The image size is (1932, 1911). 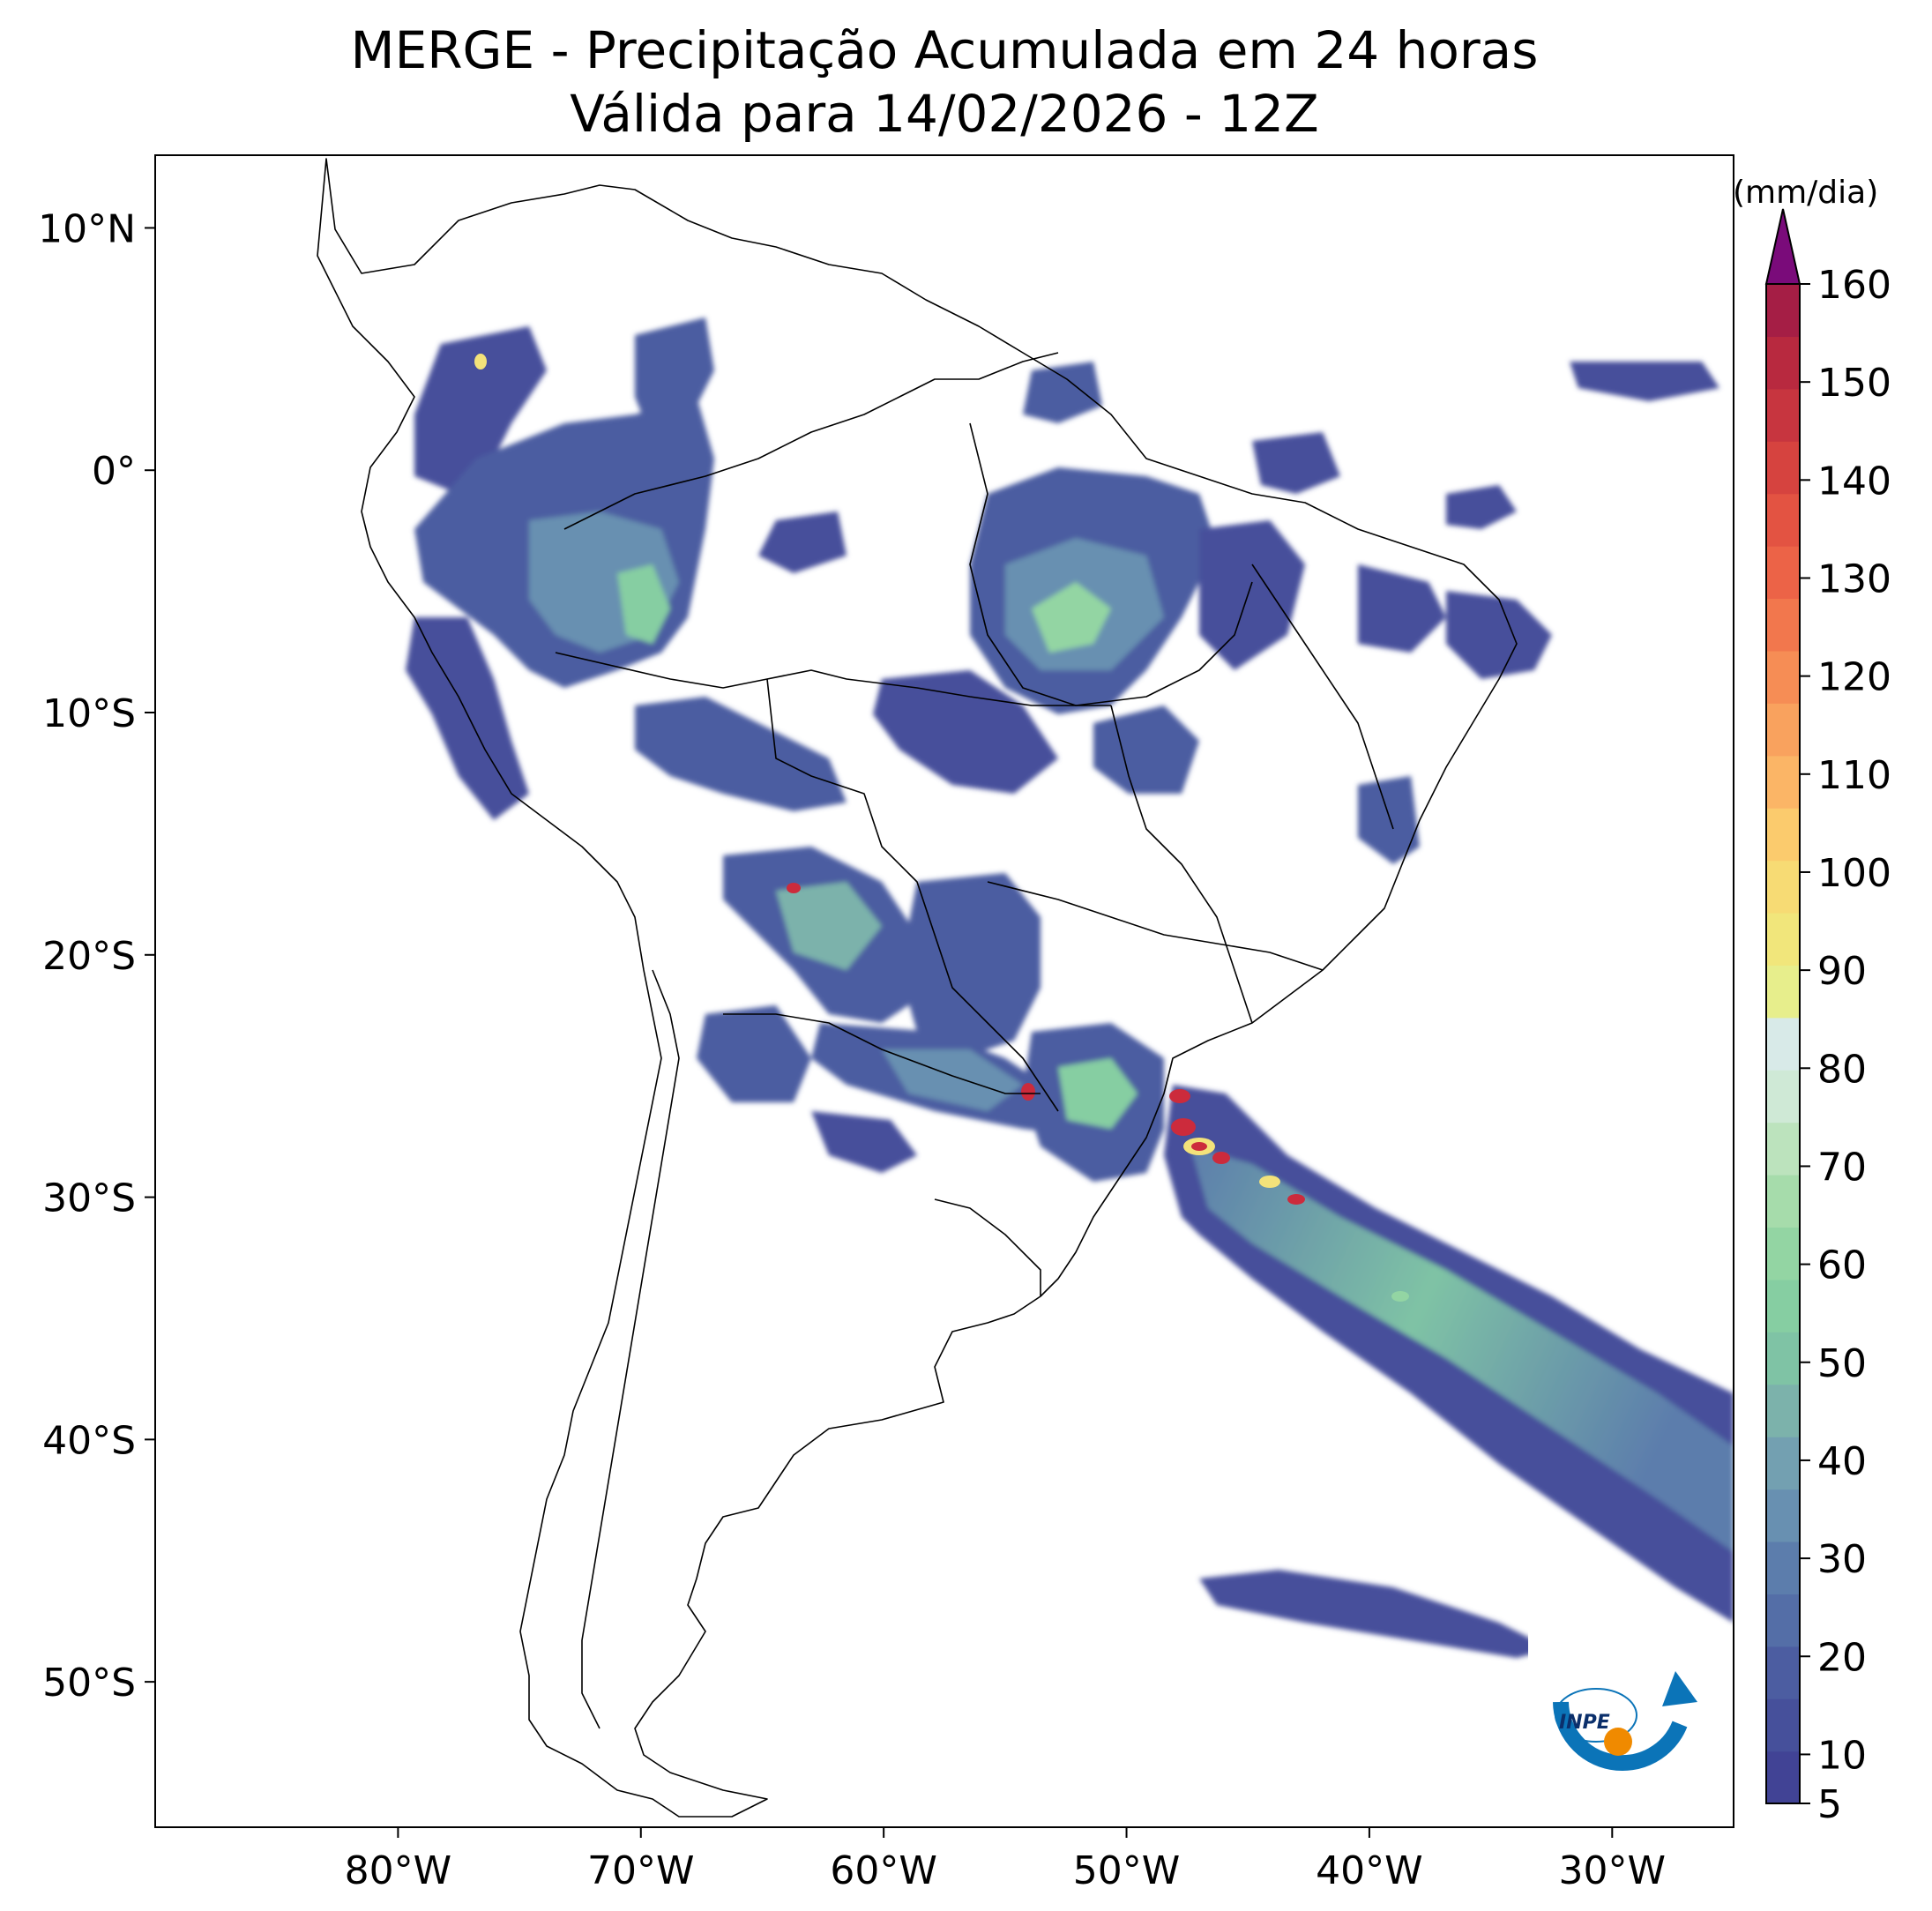 I want to click on border-brazil-west, so click(x=833, y=679).